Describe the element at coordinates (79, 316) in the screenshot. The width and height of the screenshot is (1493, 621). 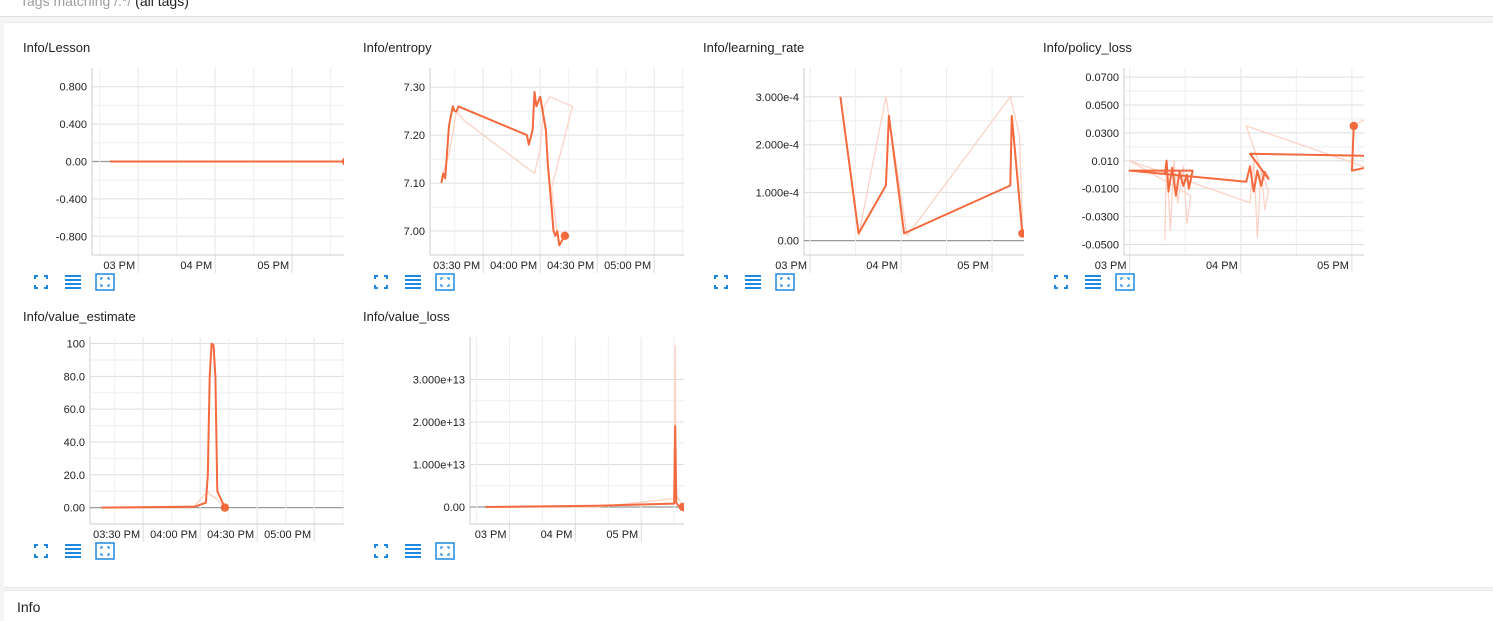
I see `chart-title: Info/value_estimate` at that location.